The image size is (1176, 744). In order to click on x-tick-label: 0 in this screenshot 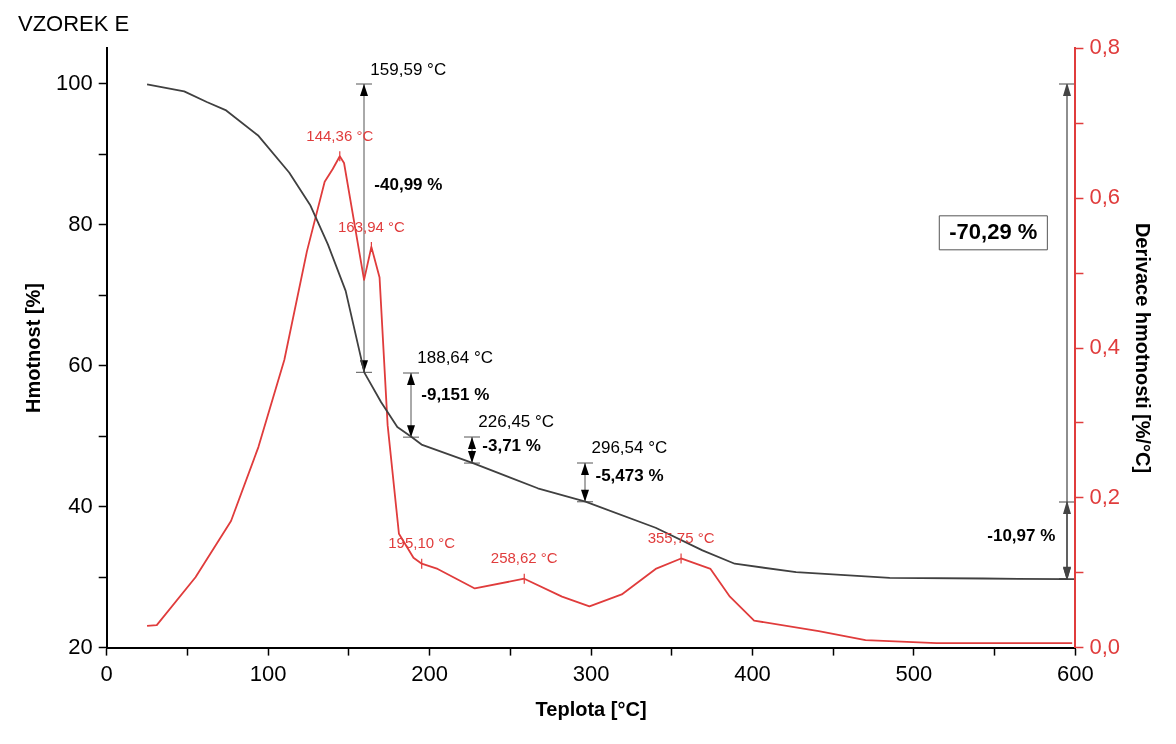, I will do `click(106, 673)`.